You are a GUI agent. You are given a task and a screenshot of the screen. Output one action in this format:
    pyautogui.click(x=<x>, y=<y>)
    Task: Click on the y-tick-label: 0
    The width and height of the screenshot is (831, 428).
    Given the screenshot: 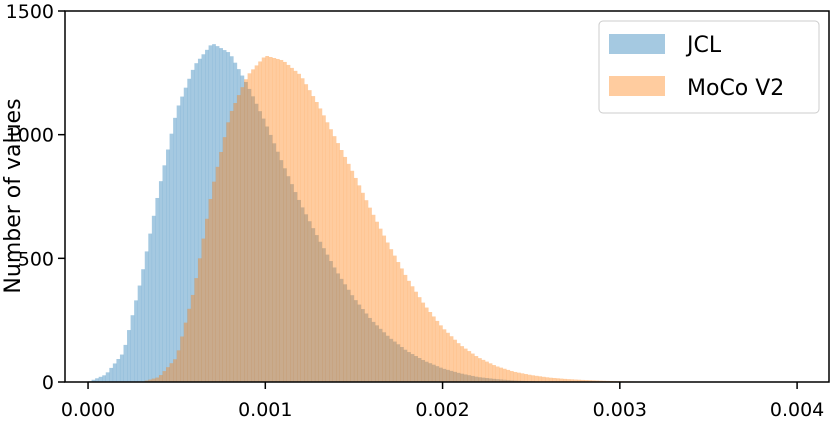 What is the action you would take?
    pyautogui.click(x=48, y=383)
    